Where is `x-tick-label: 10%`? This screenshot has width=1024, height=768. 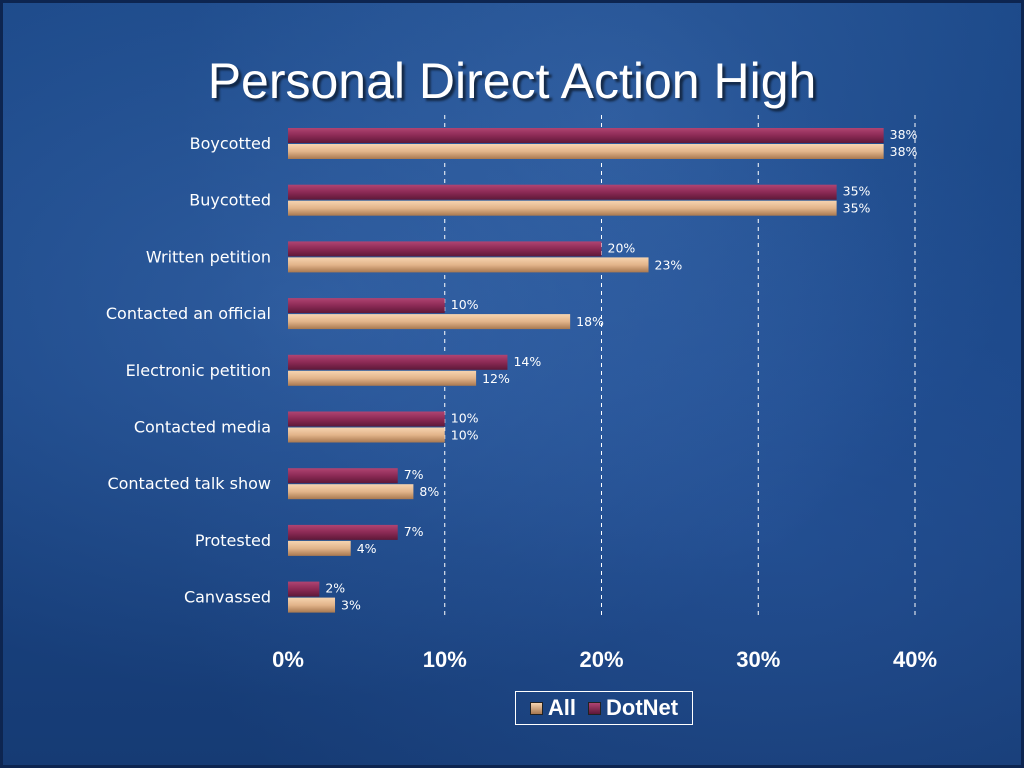 x-tick-label: 10% is located at coordinates (445, 659).